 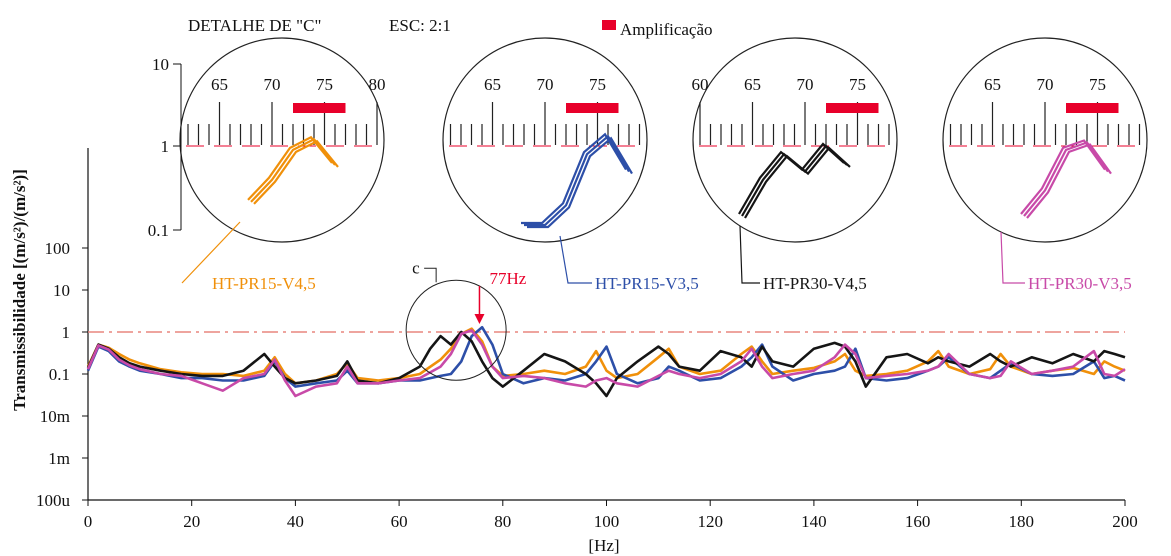 I want to click on annotations: c 77Hz, so click(x=466, y=319).